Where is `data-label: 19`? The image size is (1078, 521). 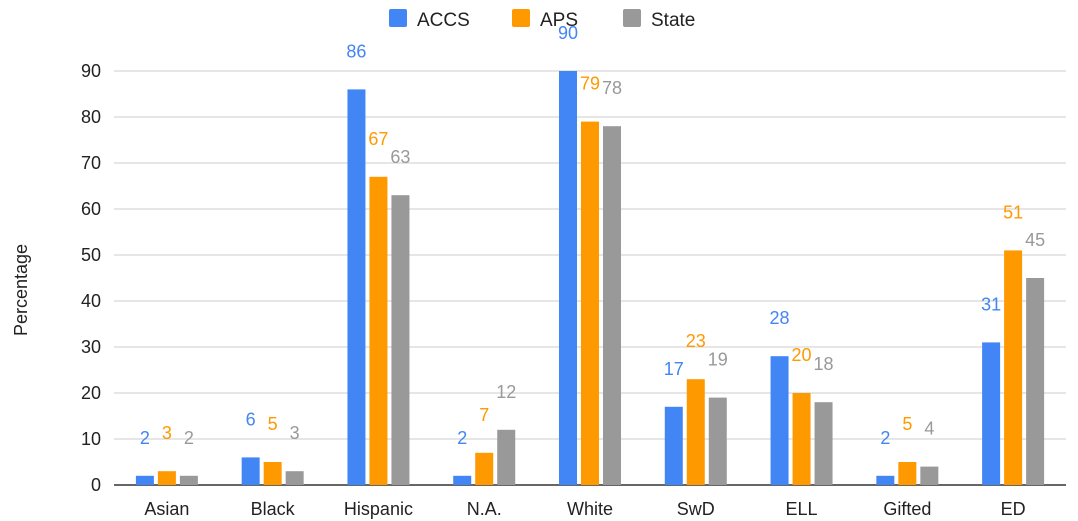
data-label: 19 is located at coordinates (718, 360).